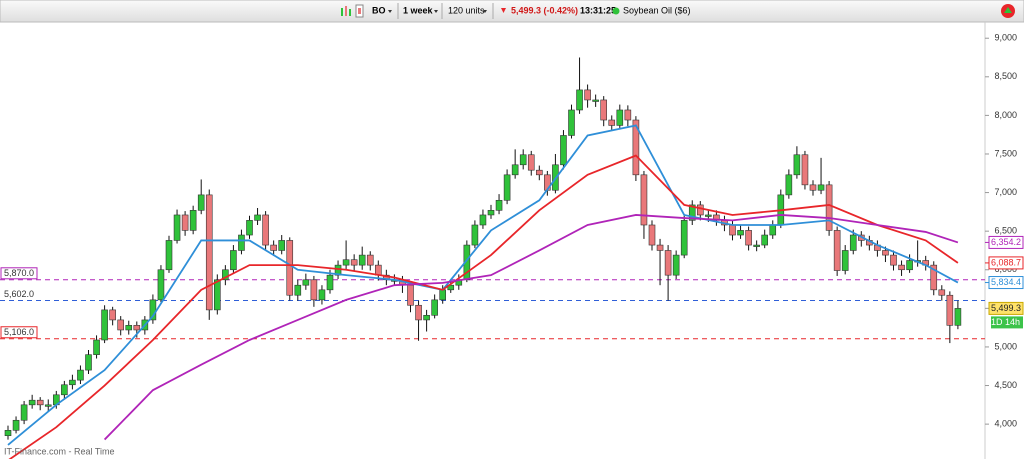 This screenshot has height=464, width=1024. What do you see at coordinates (1005, 153) in the screenshot?
I see `y-tick-label: 7,500` at bounding box center [1005, 153].